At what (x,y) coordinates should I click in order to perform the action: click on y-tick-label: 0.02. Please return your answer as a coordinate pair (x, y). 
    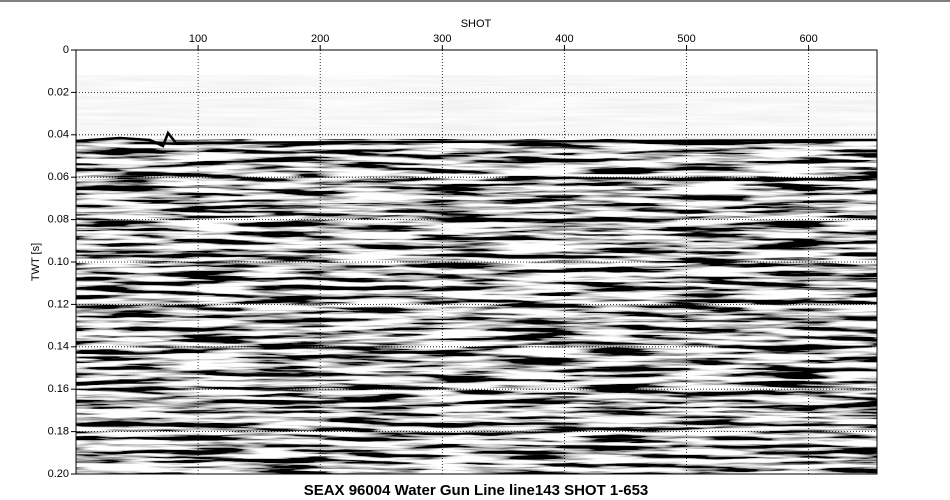
    Looking at the image, I should click on (58, 92).